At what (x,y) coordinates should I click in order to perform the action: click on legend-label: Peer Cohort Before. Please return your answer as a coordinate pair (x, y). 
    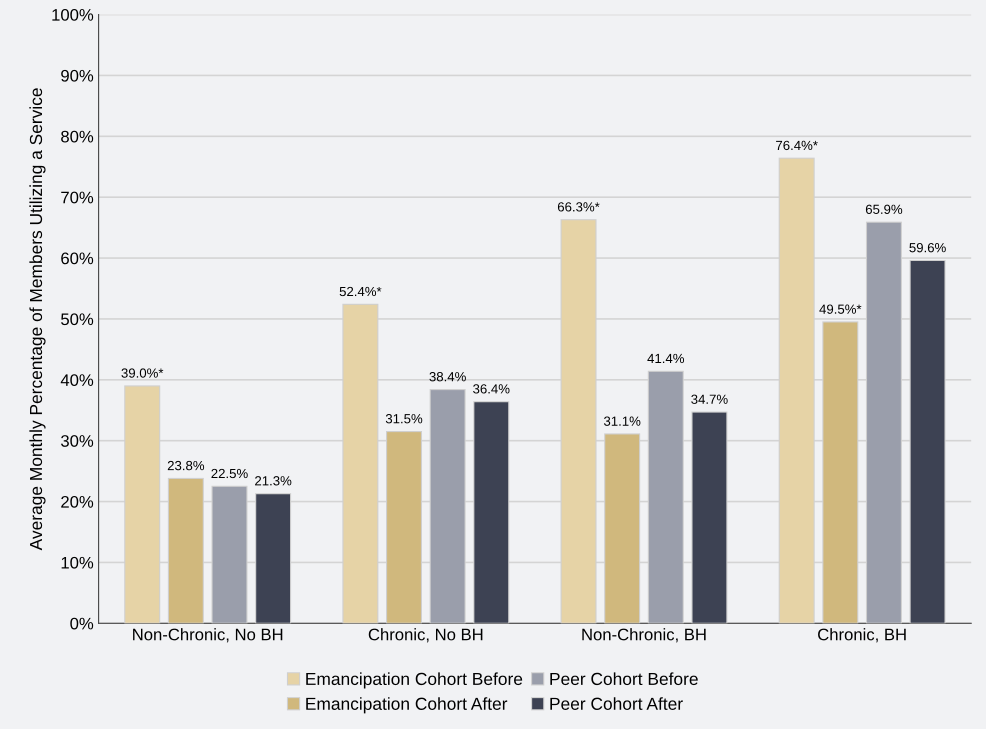
    Looking at the image, I should click on (624, 679).